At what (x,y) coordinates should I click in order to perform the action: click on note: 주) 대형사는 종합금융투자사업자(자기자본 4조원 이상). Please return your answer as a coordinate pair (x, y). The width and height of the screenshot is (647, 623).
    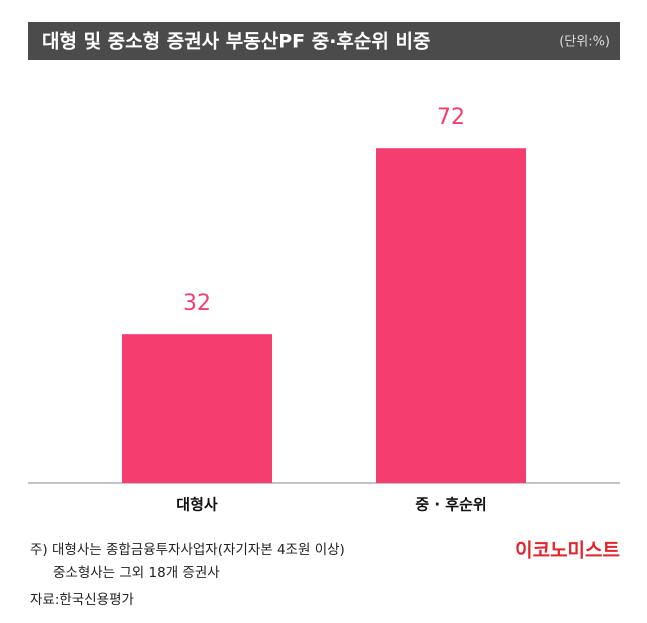
    Looking at the image, I should click on (187, 550).